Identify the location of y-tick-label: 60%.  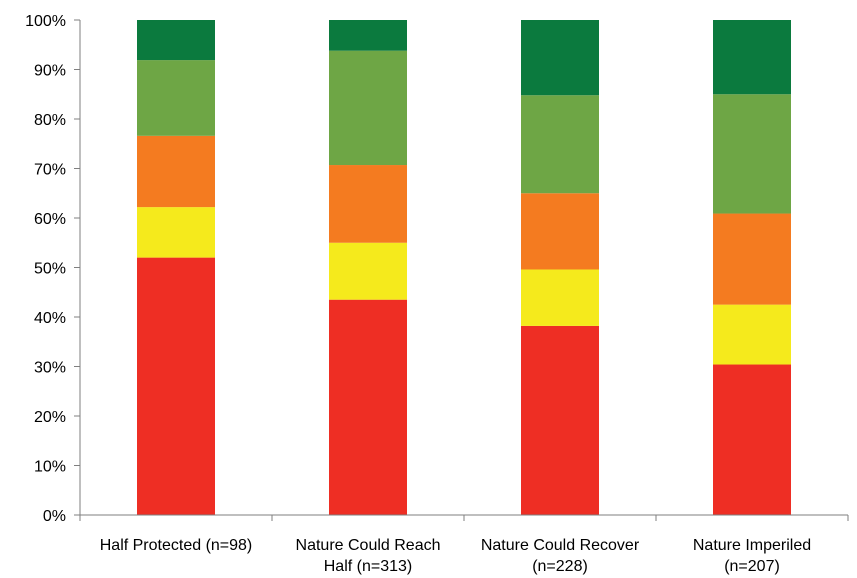
(50, 219).